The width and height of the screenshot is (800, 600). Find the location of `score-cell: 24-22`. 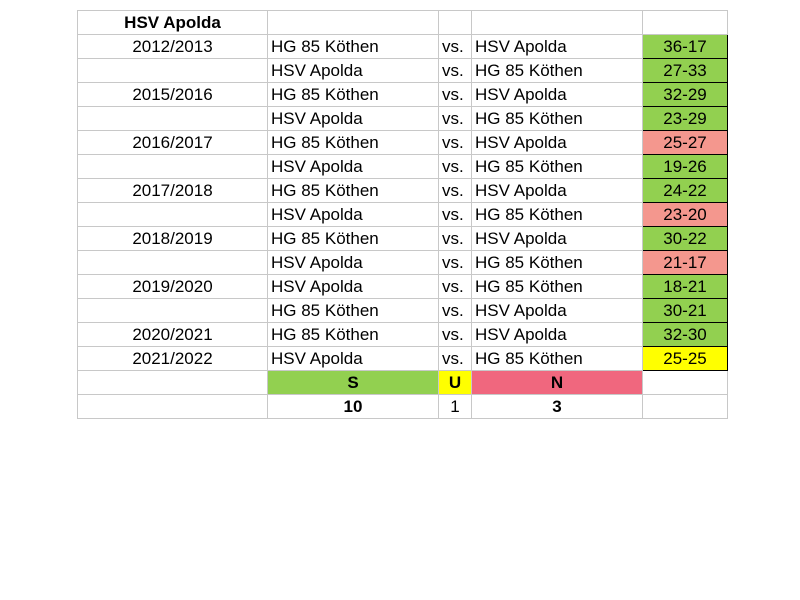

score-cell: 24-22 is located at coordinates (685, 190).